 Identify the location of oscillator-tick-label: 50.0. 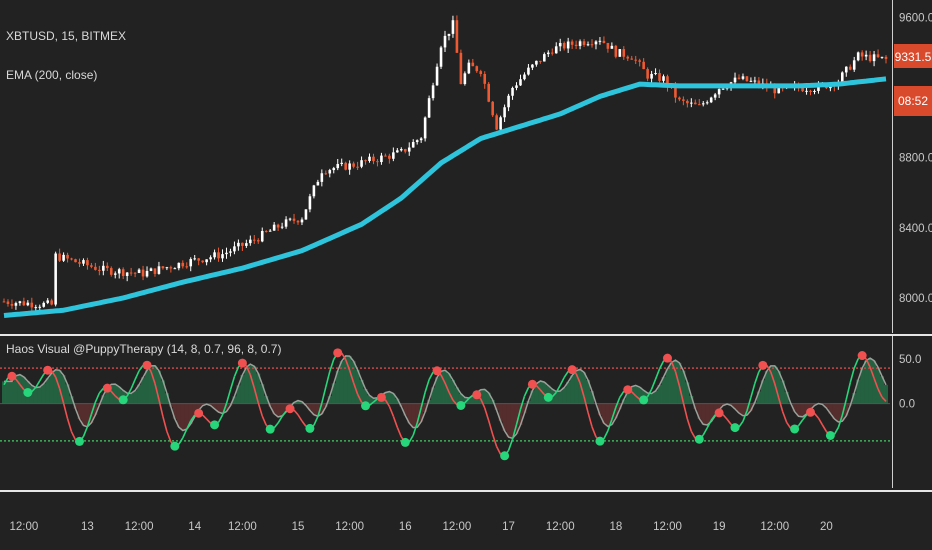
(910, 360).